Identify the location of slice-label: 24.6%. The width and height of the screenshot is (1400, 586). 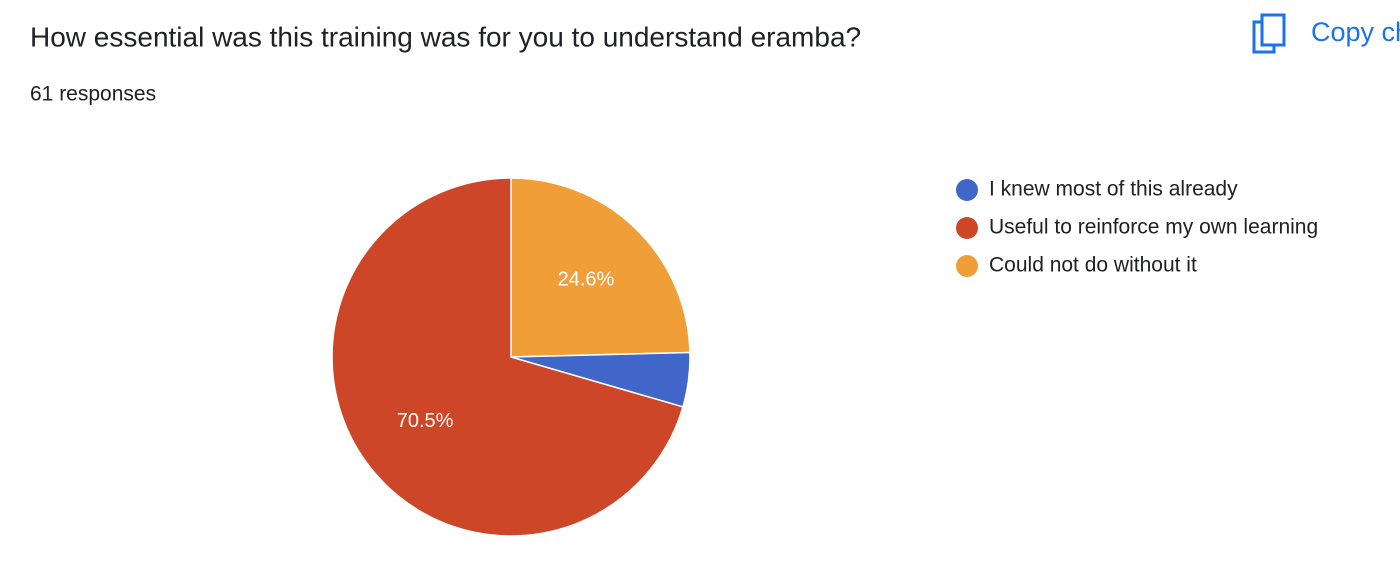
(586, 279).